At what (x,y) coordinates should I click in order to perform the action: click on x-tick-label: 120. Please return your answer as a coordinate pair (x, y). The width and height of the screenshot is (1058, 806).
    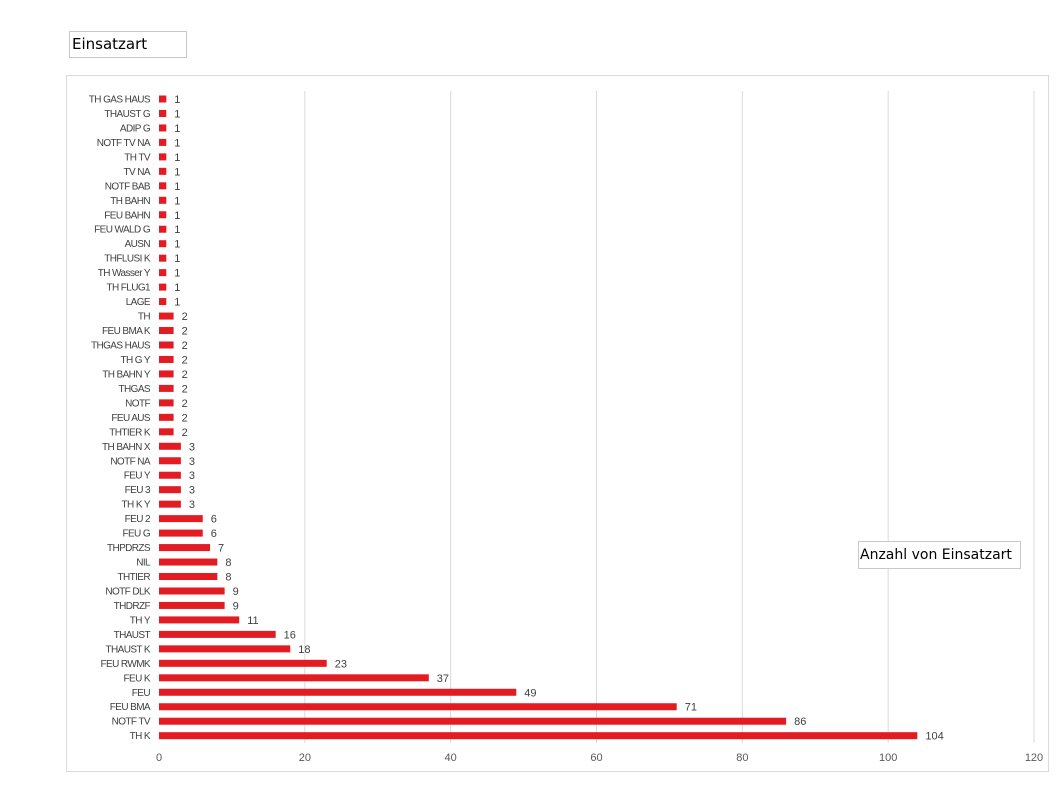
    Looking at the image, I should click on (1034, 758).